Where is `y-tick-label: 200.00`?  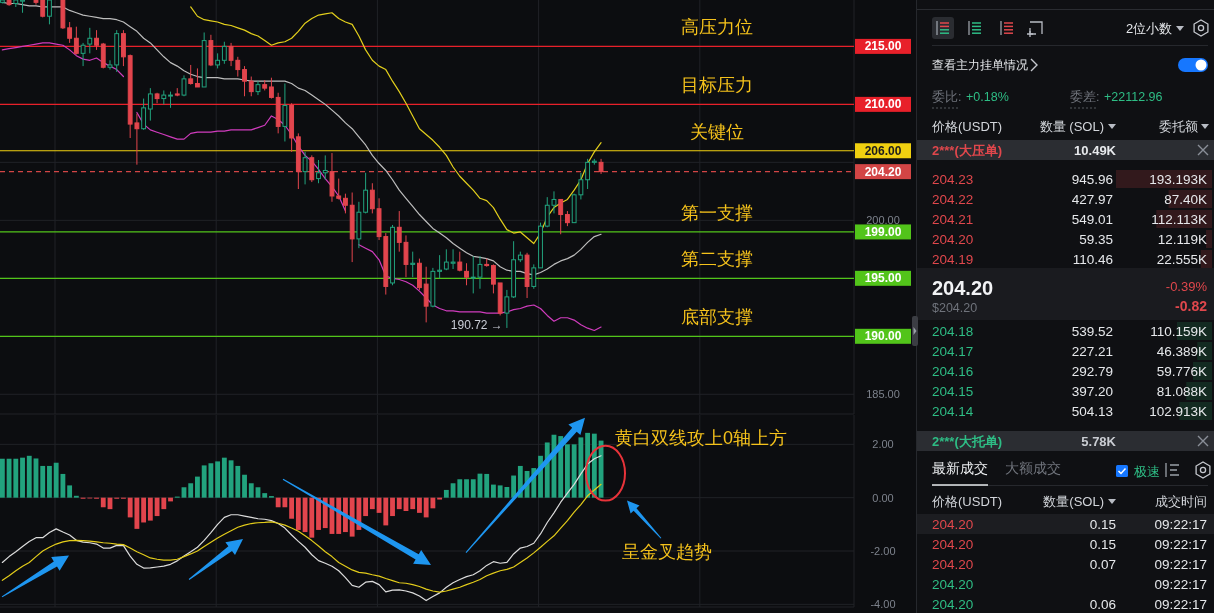 y-tick-label: 200.00 is located at coordinates (883, 220).